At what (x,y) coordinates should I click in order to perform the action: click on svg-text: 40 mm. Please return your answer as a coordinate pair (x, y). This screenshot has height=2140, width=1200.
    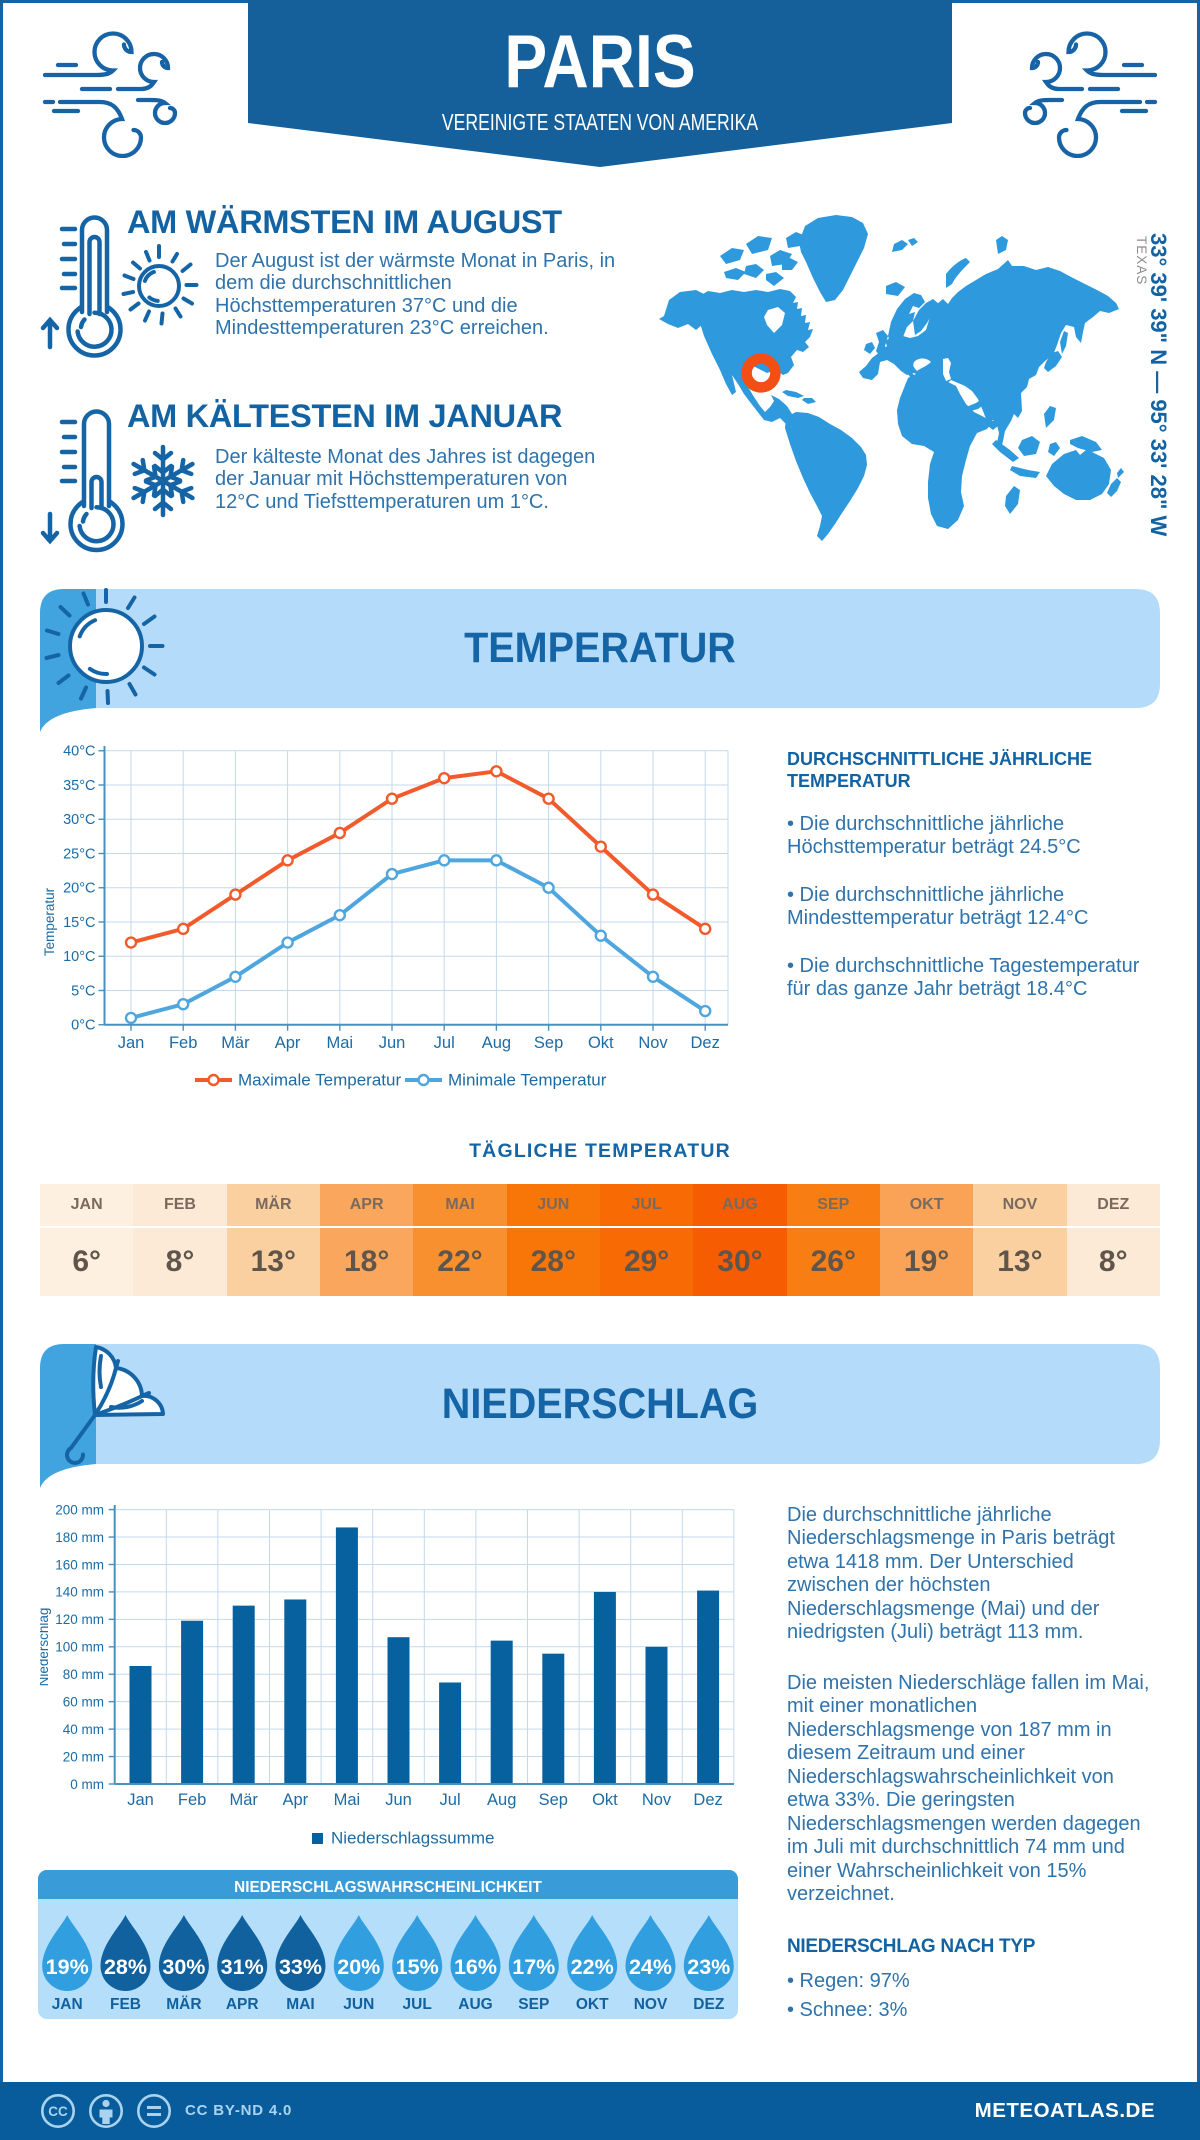
    Looking at the image, I should click on (83, 1729).